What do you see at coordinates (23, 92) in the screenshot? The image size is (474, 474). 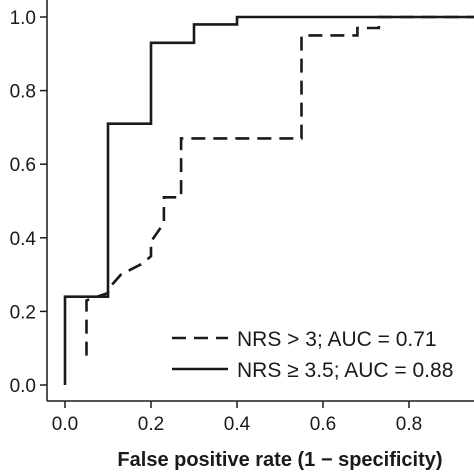 I see `y-tick-label: 0.8` at bounding box center [23, 92].